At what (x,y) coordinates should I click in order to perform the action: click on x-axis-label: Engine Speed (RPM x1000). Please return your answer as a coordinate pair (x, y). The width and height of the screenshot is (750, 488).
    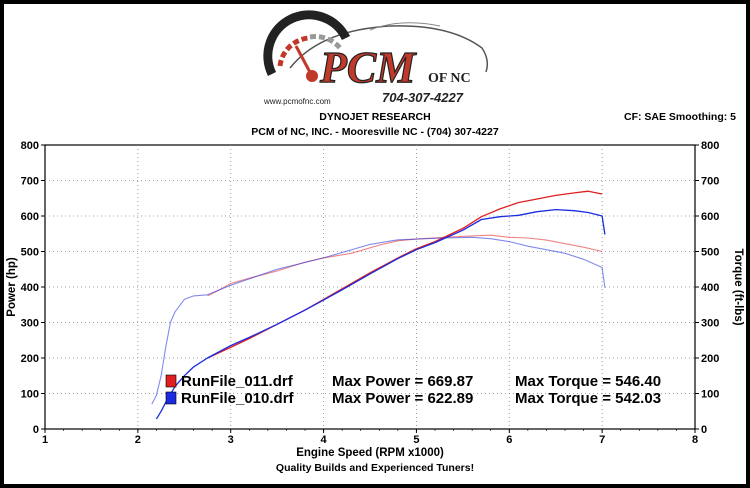
    Looking at the image, I should click on (370, 453).